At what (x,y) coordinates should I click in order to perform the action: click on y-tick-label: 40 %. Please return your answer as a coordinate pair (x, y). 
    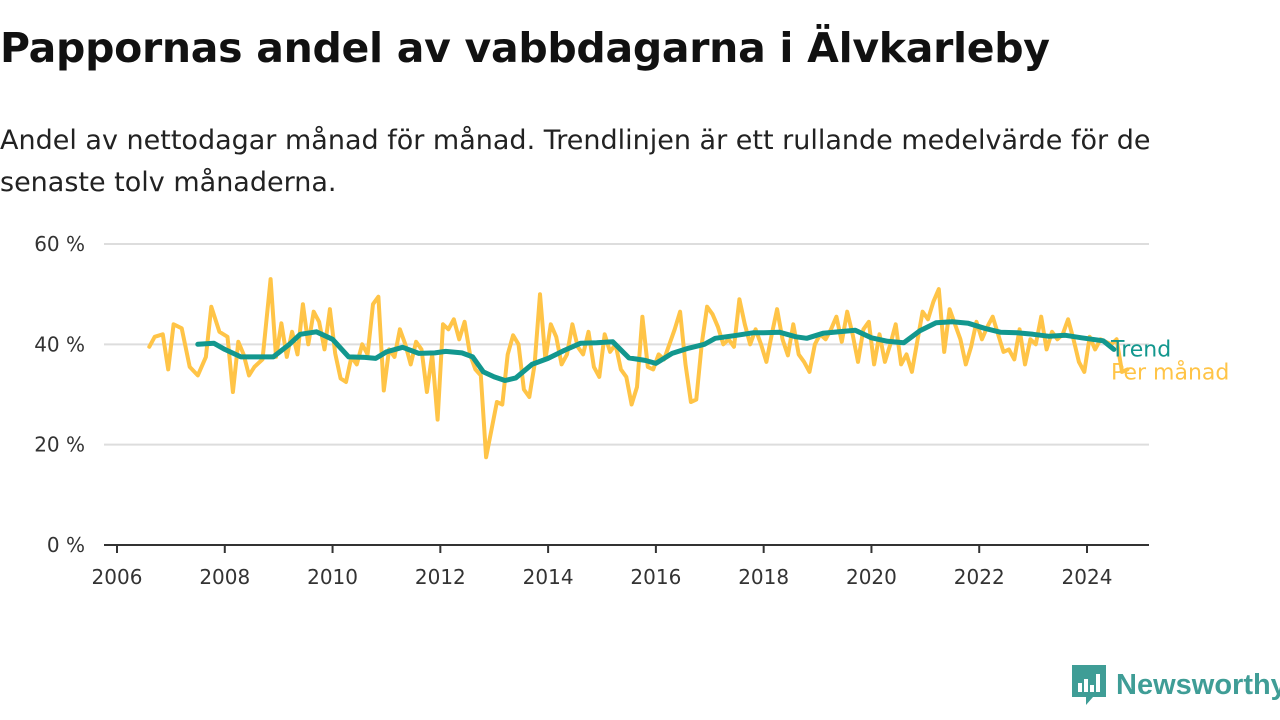
    Looking at the image, I should click on (59, 344).